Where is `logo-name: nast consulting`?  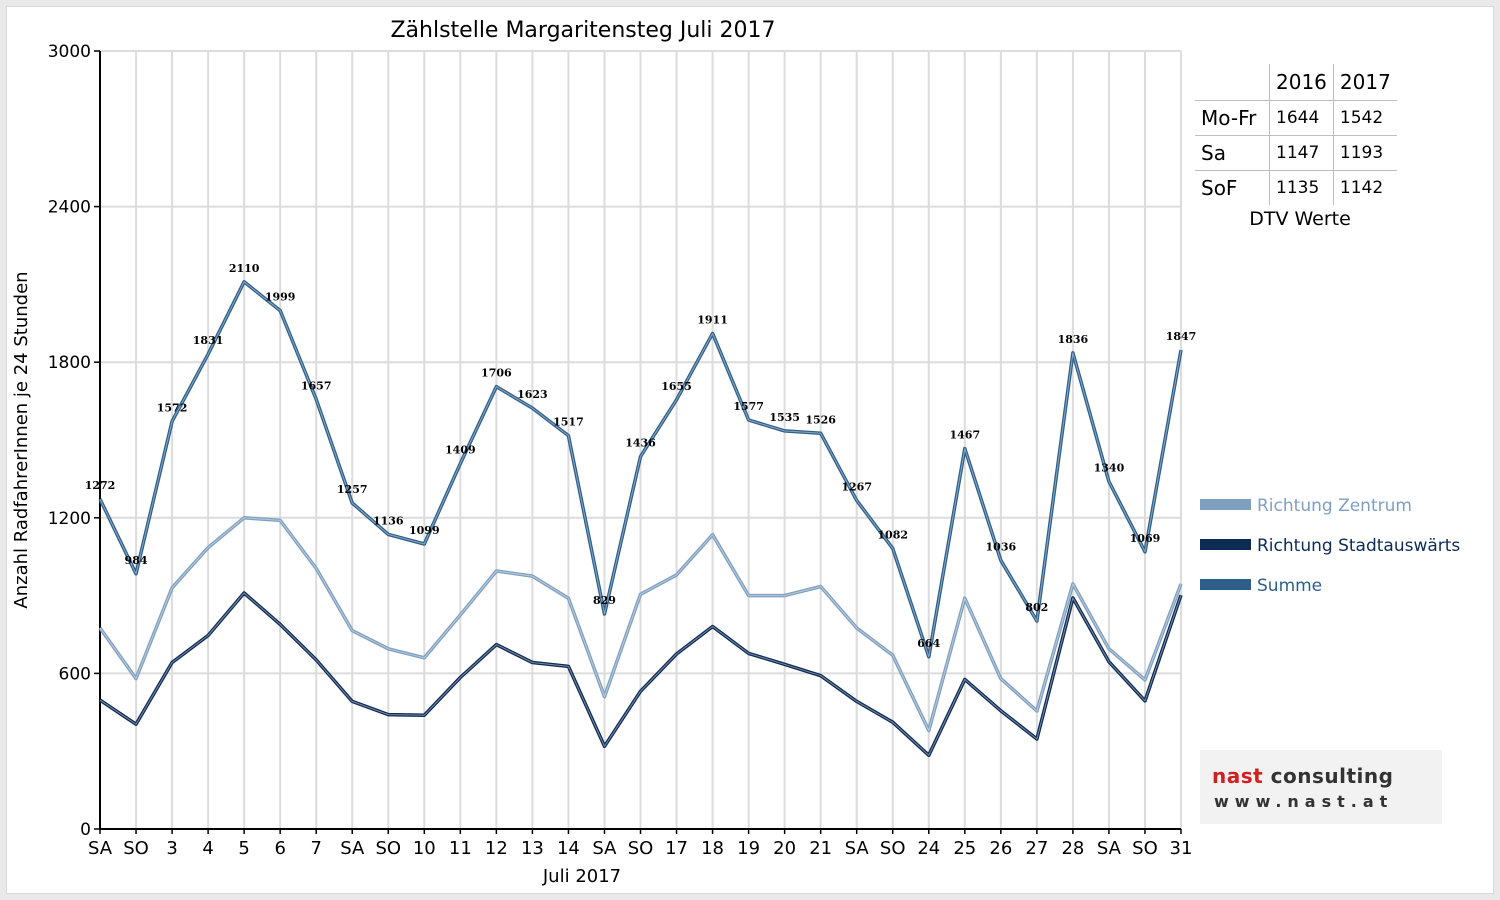 logo-name: nast consulting is located at coordinates (1302, 776).